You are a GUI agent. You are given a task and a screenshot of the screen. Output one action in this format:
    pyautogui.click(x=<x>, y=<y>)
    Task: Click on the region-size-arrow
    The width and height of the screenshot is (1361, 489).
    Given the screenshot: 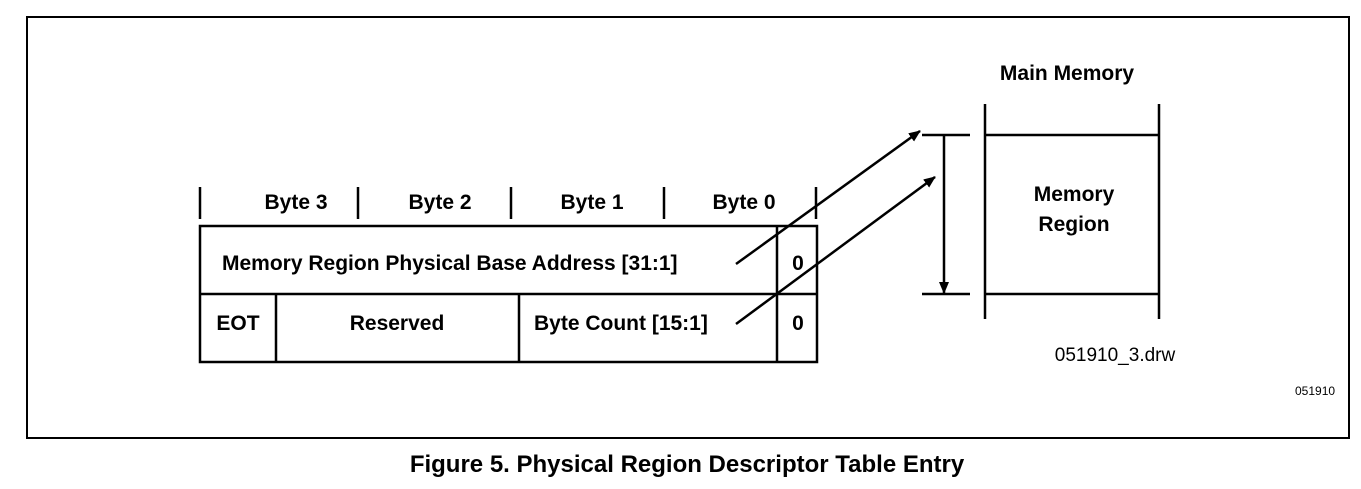 What is the action you would take?
    pyautogui.click(x=946, y=214)
    